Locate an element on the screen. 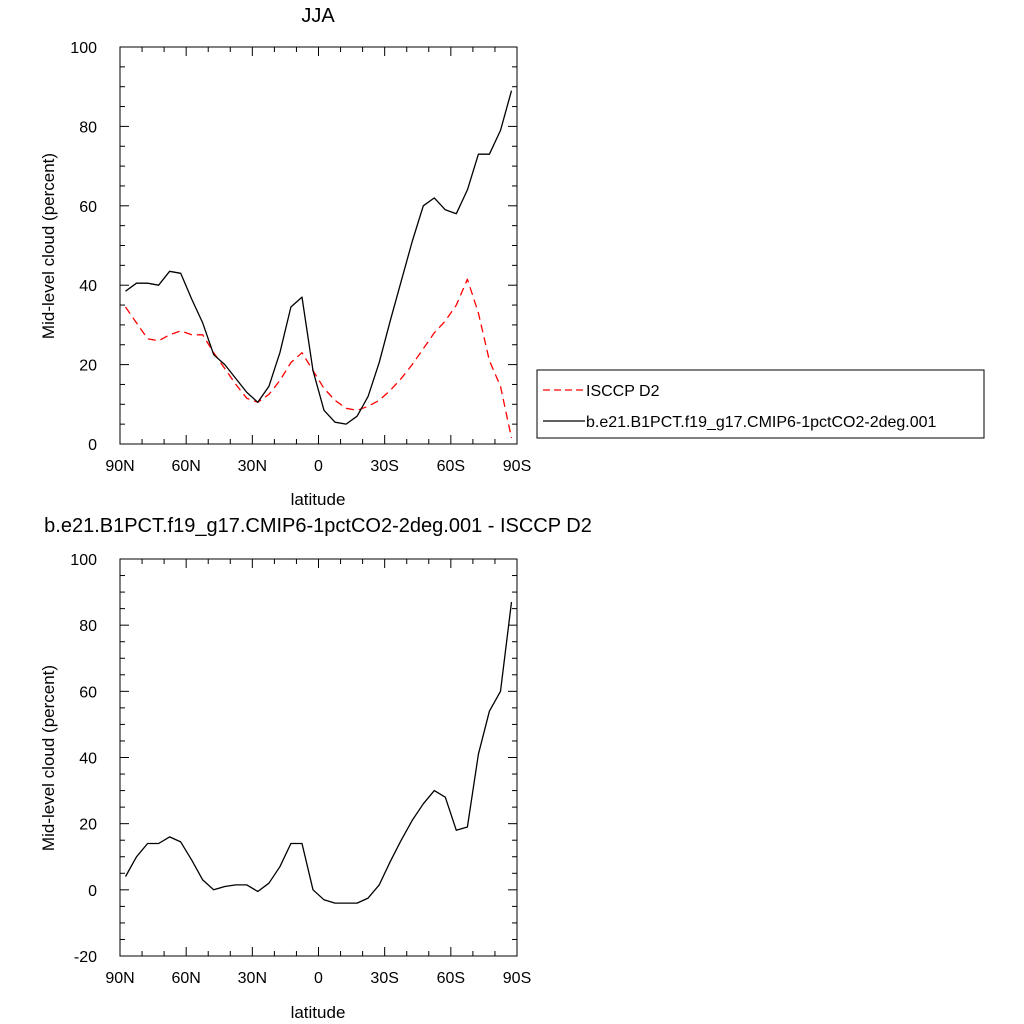  bottom-chart-xlabel: latitude is located at coordinates (318, 1012).